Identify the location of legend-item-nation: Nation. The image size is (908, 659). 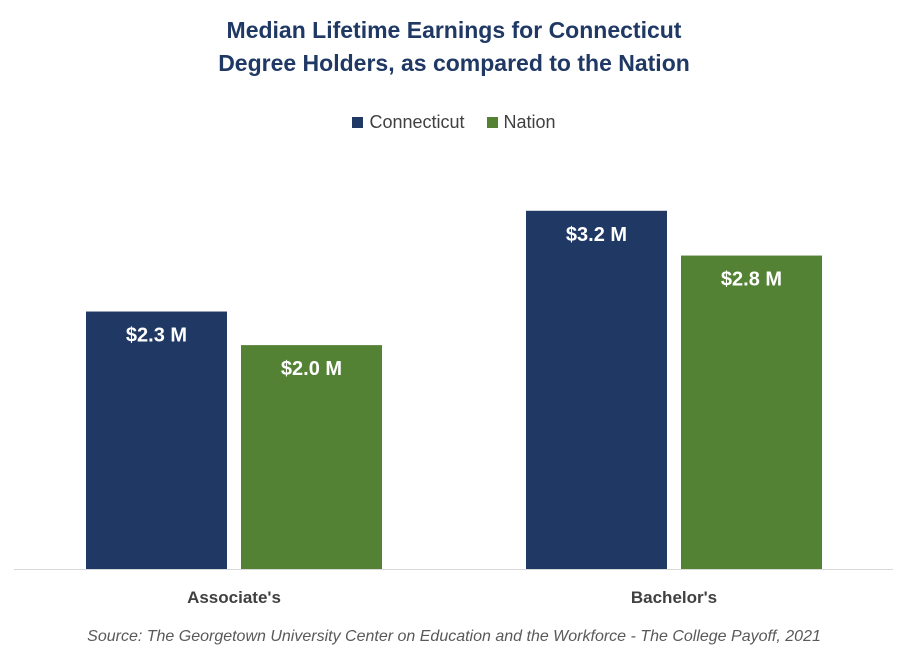
(521, 122).